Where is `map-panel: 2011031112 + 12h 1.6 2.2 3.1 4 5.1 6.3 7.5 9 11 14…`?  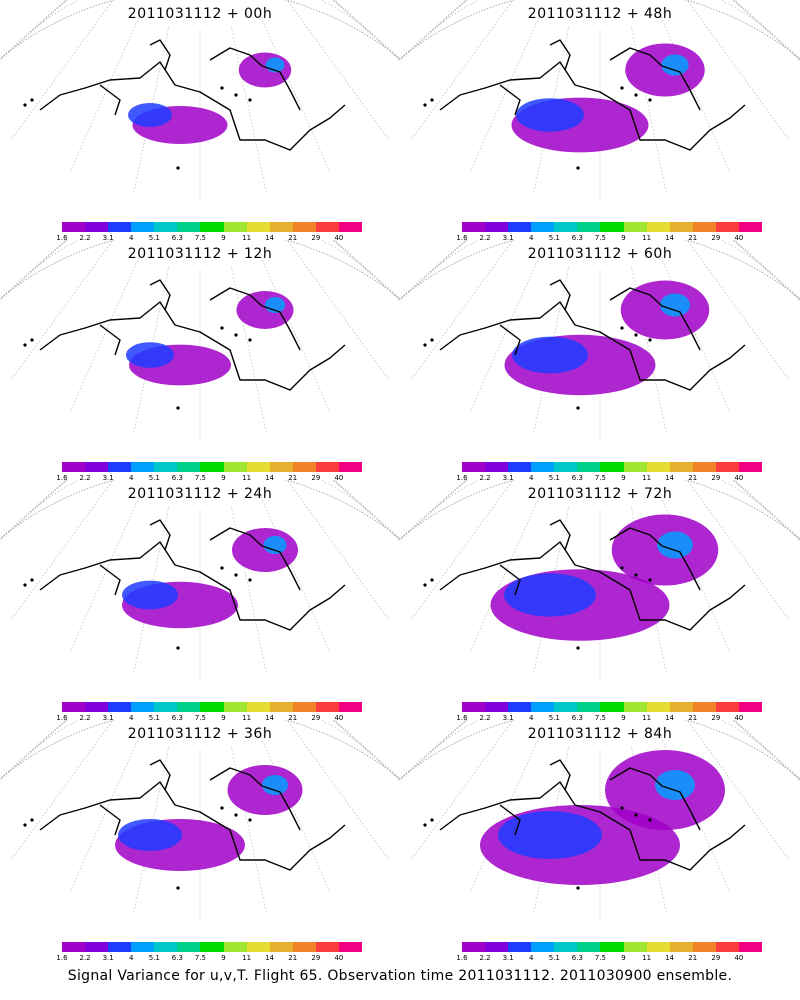 map-panel: 2011031112 + 12h 1.6 2.2 3.1 4 5.1 6.3 7.5 9 11 14… is located at coordinates (200, 361).